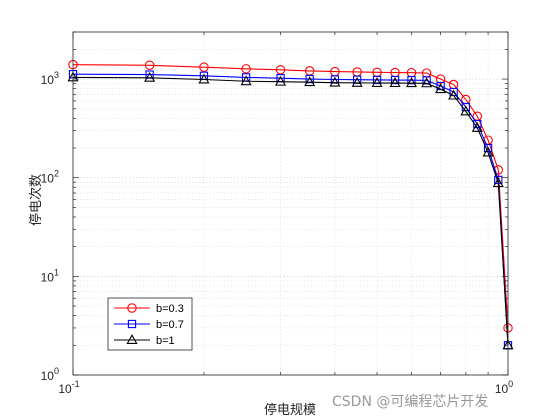 Image resolution: width=560 pixels, height=420 pixels. Describe the element at coordinates (132, 339) in the screenshot. I see `legend-entry-3-marker` at that location.